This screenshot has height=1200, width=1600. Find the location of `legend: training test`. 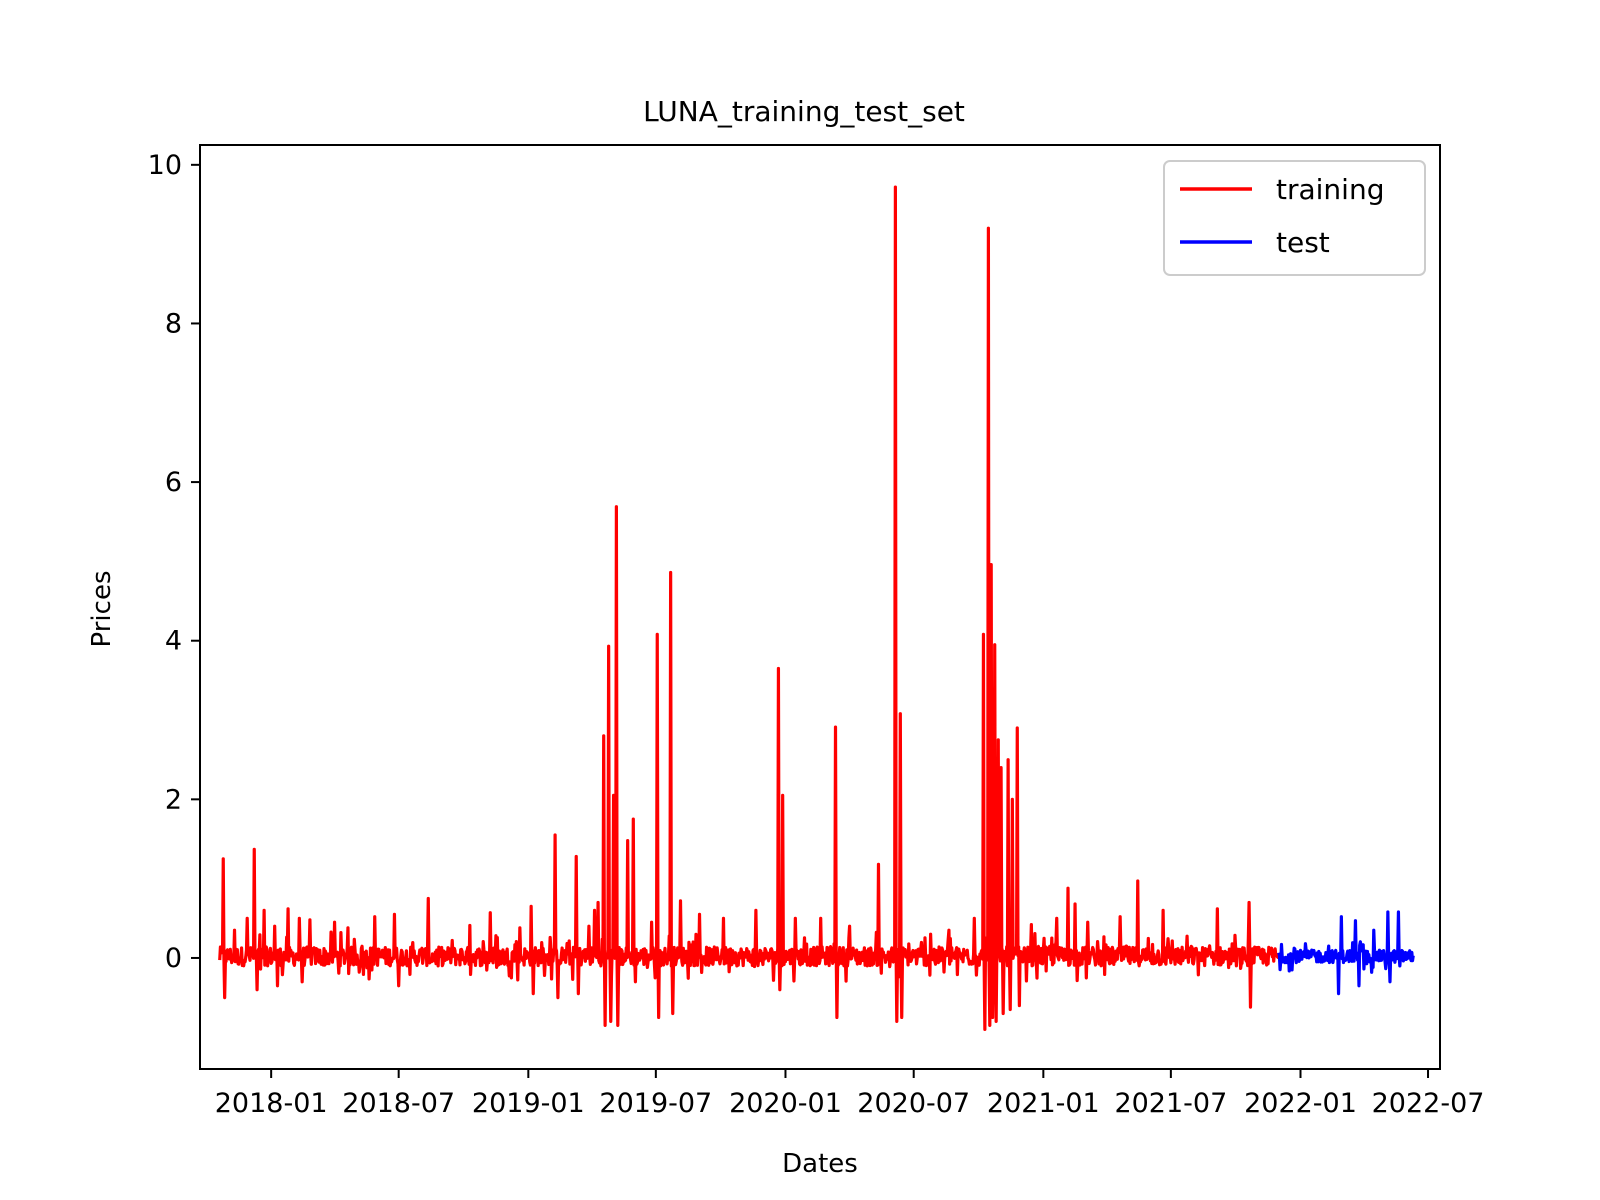

legend: training test is located at coordinates (1294, 218).